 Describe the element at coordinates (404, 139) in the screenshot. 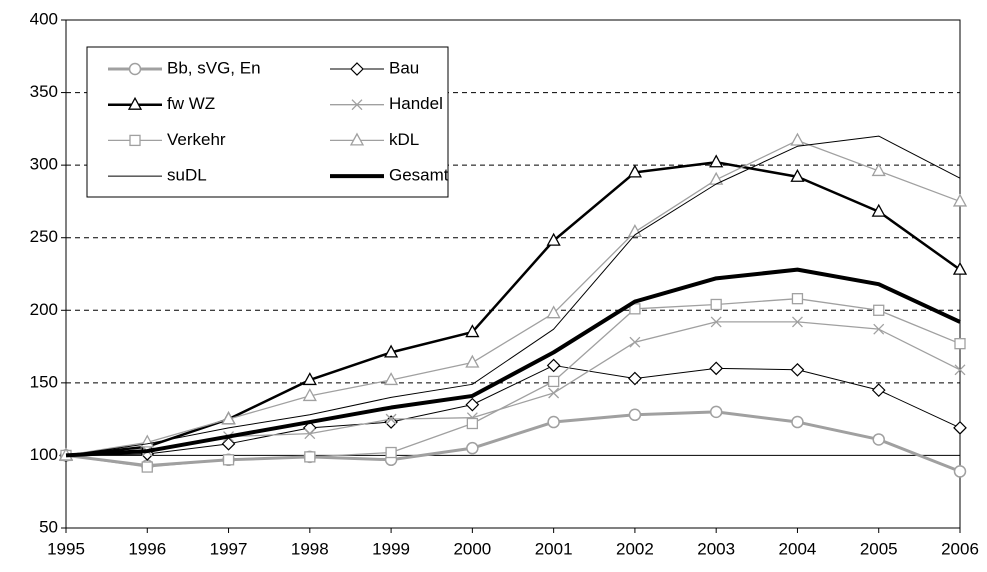

I see `legend-label: kDL` at that location.